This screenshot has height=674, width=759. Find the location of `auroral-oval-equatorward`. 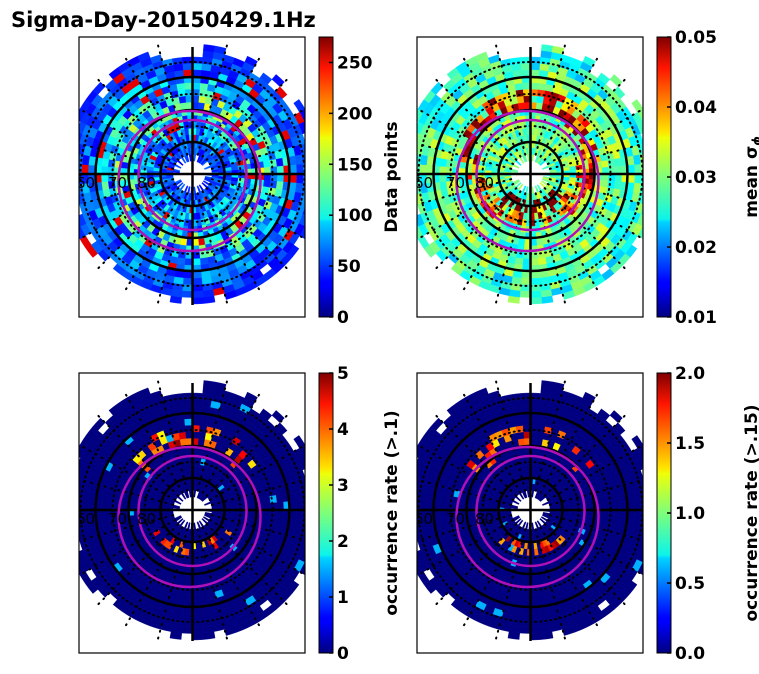

auroral-oval-equatorward is located at coordinates (527, 517).